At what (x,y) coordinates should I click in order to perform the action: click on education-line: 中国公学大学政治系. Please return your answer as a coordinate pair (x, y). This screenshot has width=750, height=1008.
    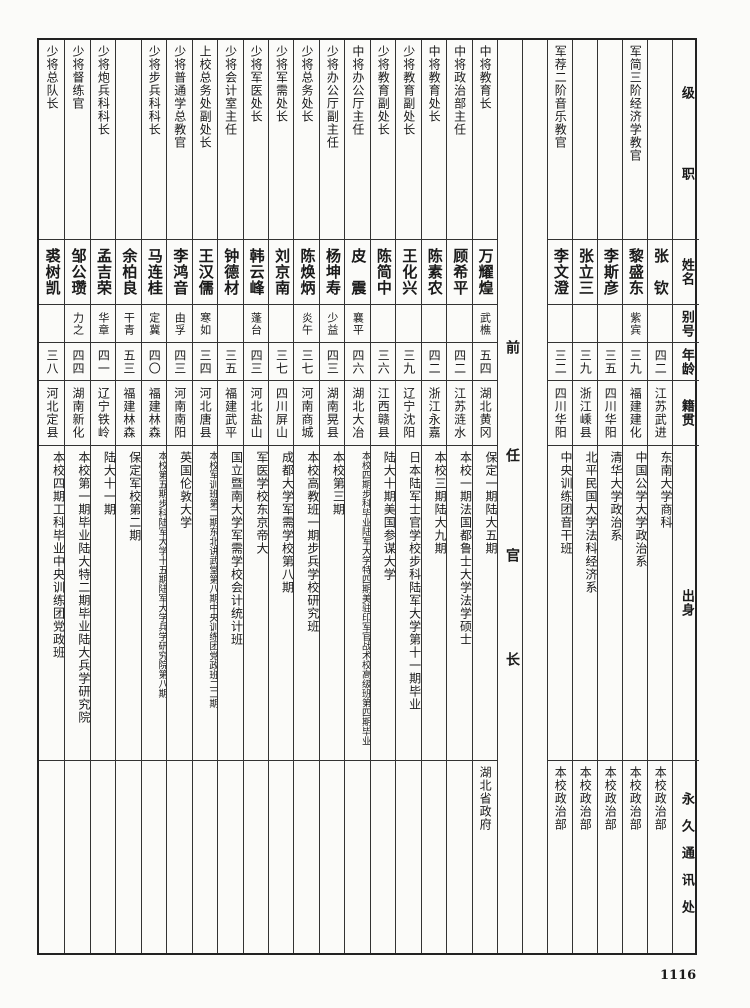
    Looking at the image, I should click on (640, 509).